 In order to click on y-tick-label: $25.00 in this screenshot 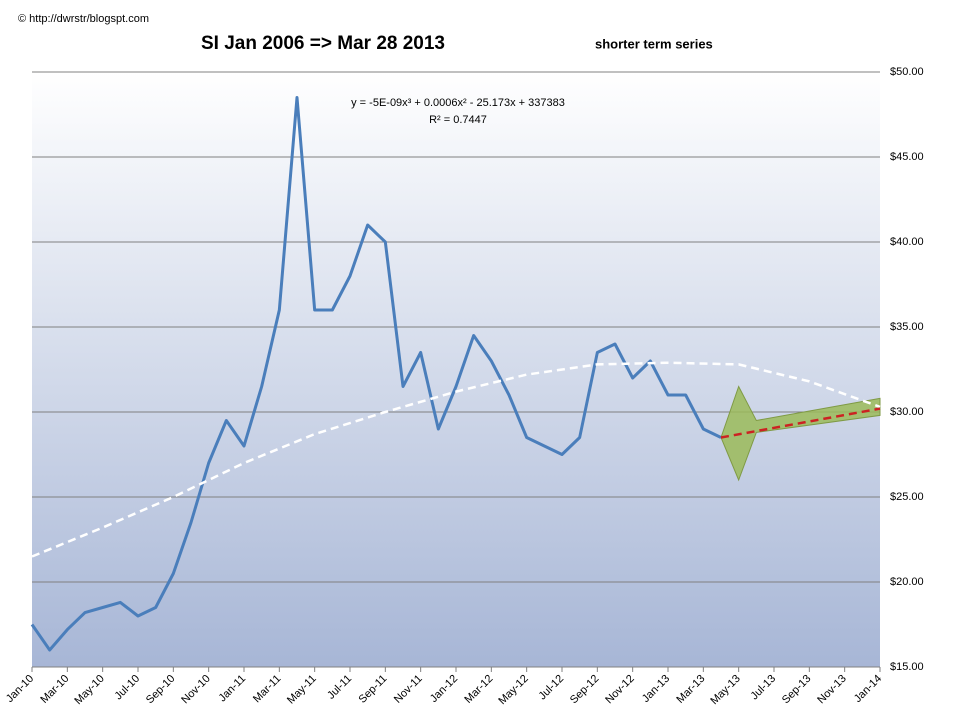, I will do `click(907, 497)`.